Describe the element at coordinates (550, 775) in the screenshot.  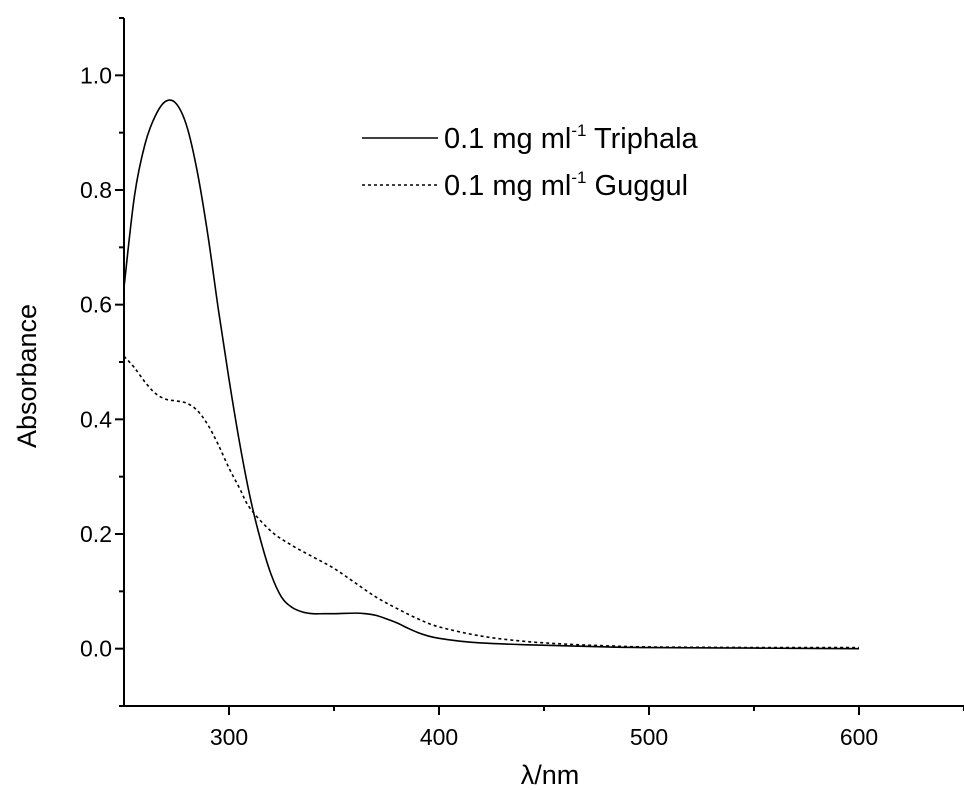
I see `x-axis-title: λ/nm` at that location.